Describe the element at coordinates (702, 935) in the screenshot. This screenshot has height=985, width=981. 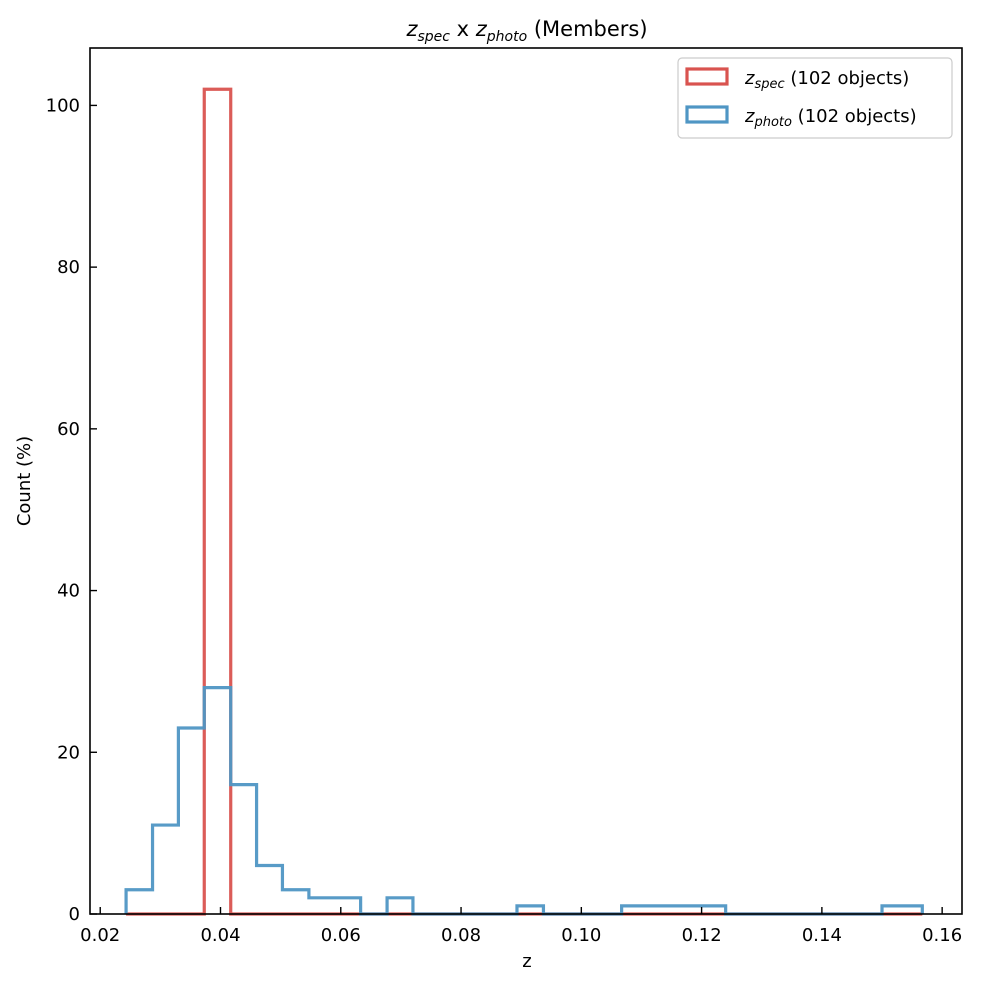
I see `x-tick-label: 0.12` at that location.